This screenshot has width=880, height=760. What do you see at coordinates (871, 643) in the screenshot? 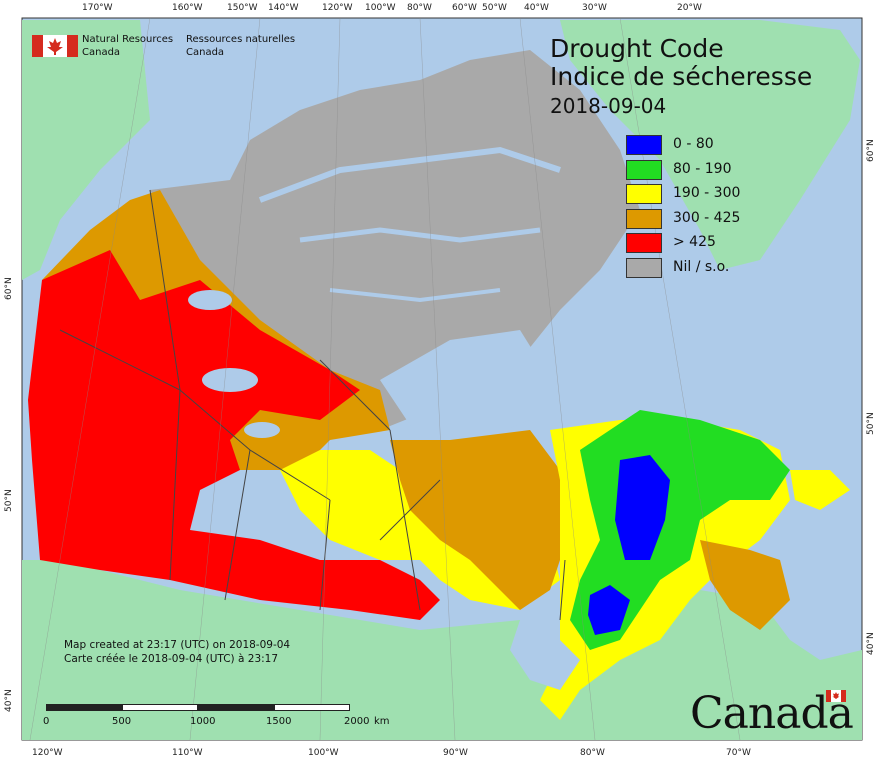
I see `tick-right-40n: 40°N` at bounding box center [871, 643].